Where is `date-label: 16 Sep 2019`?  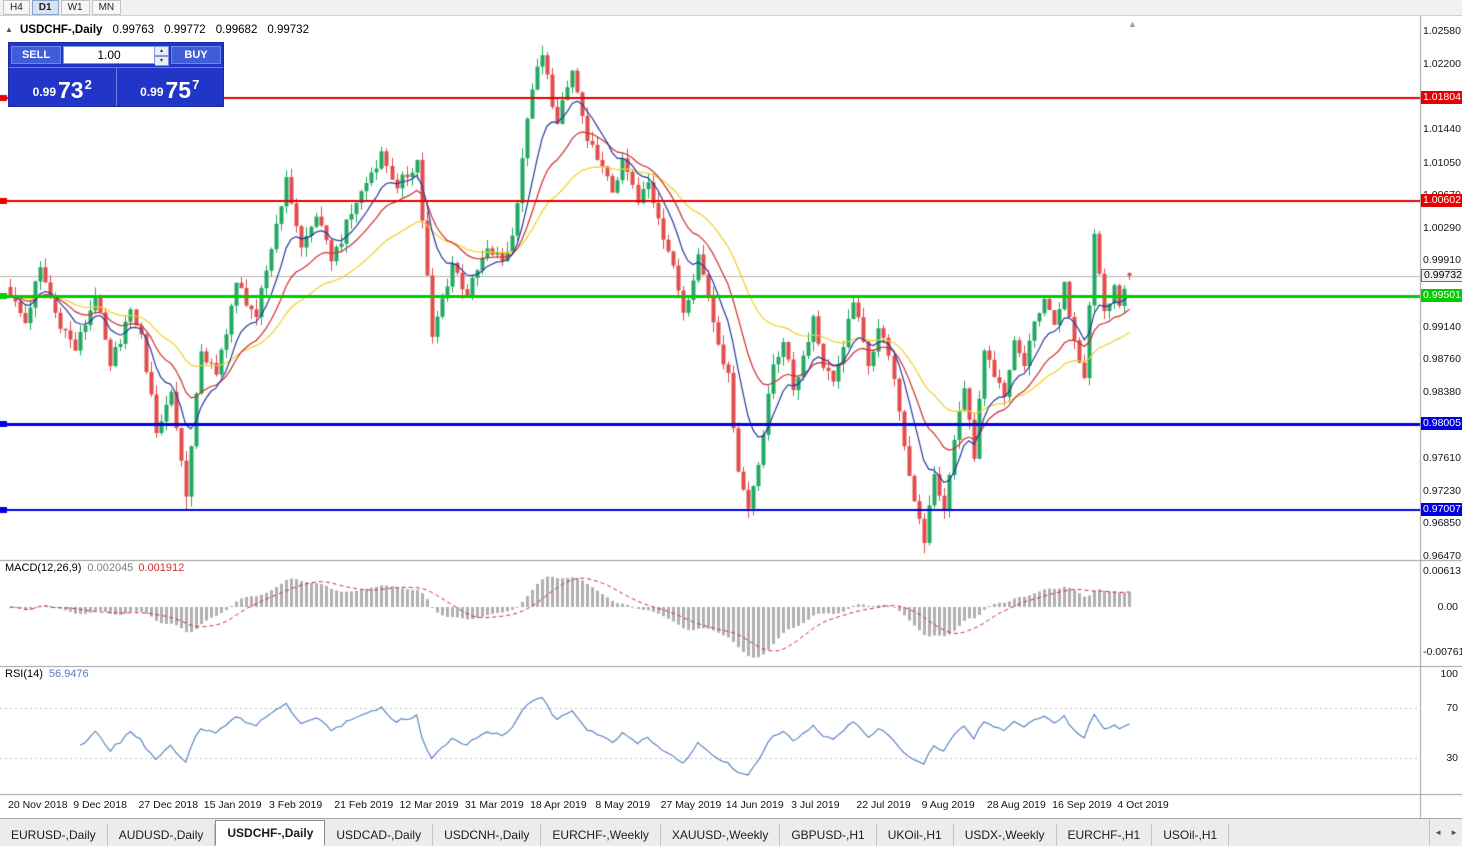
date-label: 16 Sep 2019 is located at coordinates (1082, 805).